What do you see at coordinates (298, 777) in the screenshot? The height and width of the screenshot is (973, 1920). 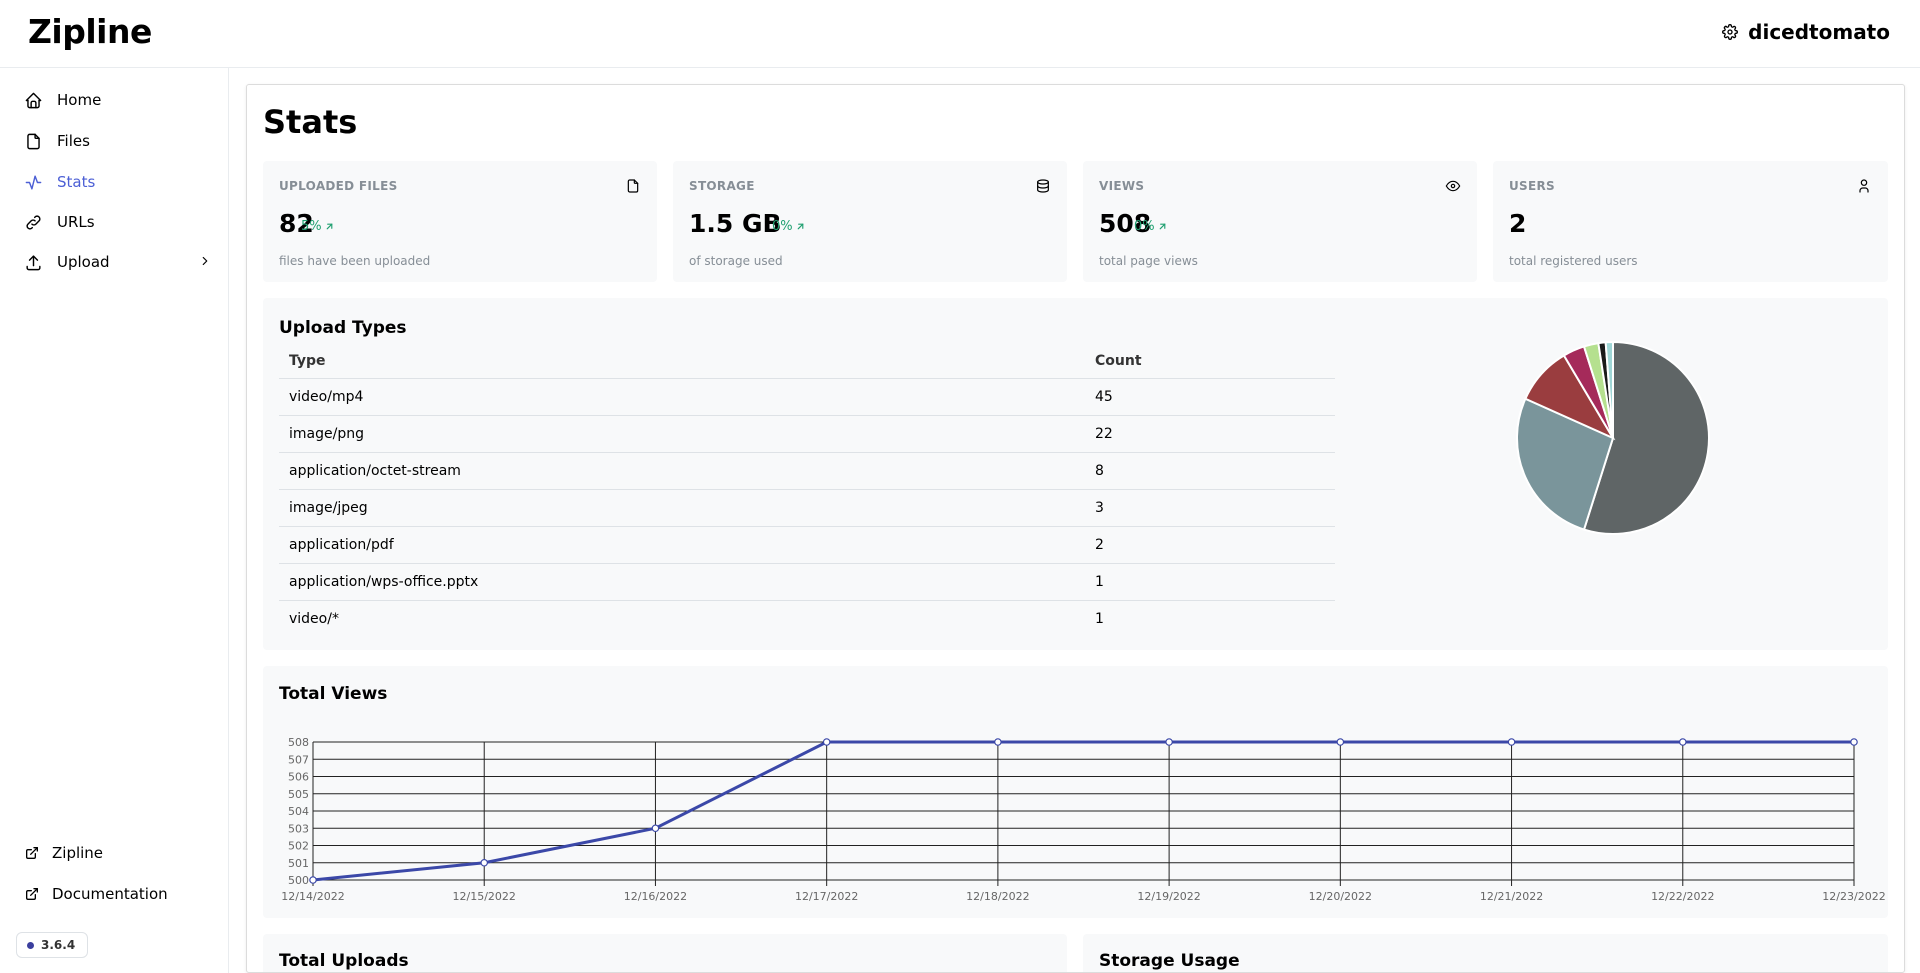 I see `y-tick-label: 506` at bounding box center [298, 777].